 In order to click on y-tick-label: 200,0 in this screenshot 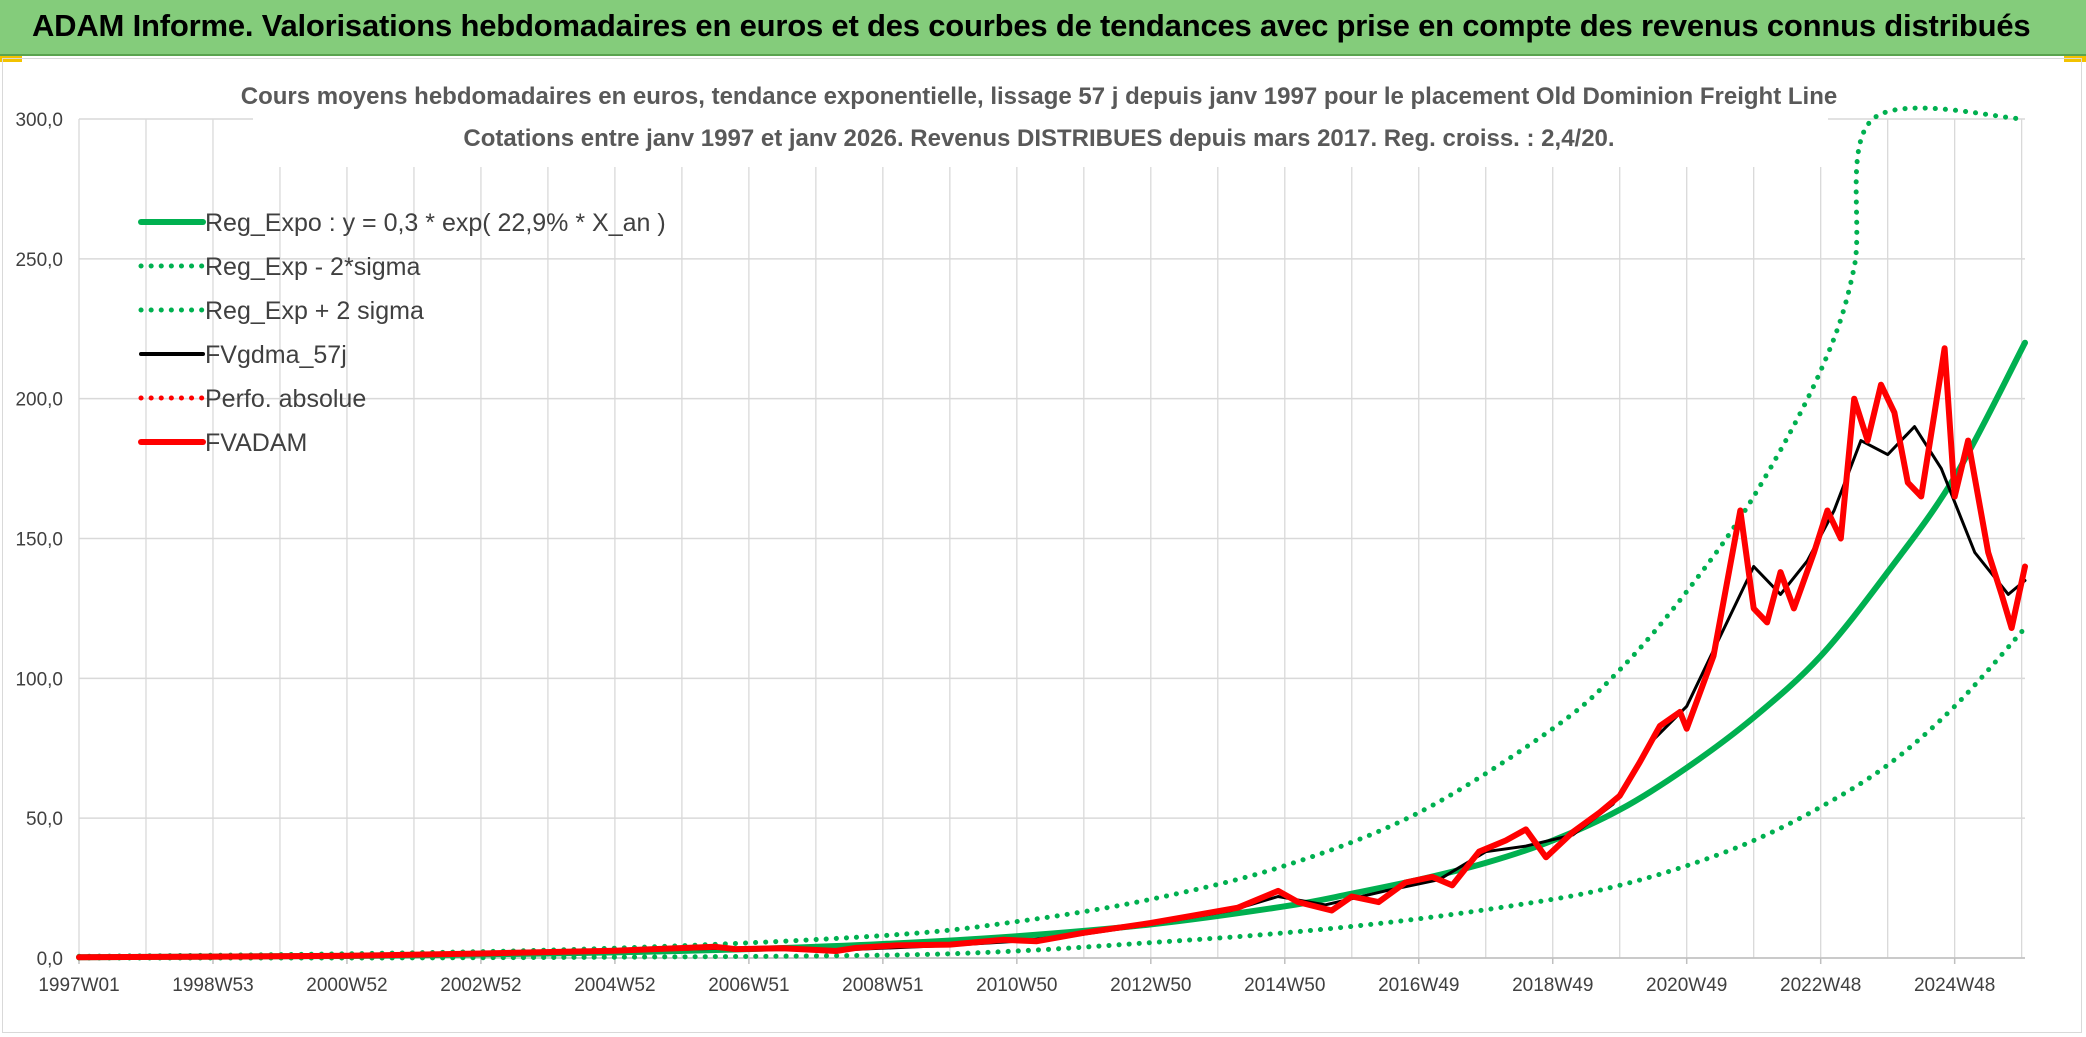, I will do `click(39, 400)`.